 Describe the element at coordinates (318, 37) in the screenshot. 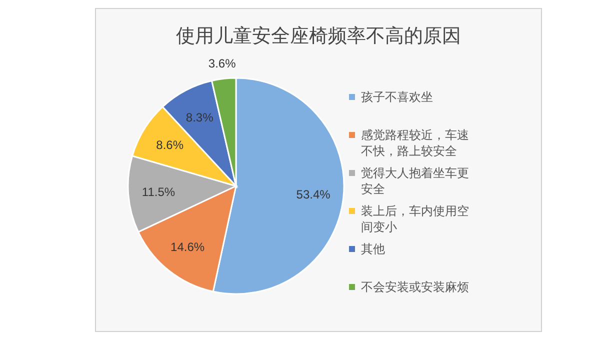

I see `chart-title: 使用儿童安全座椅频率不高的原因` at that location.